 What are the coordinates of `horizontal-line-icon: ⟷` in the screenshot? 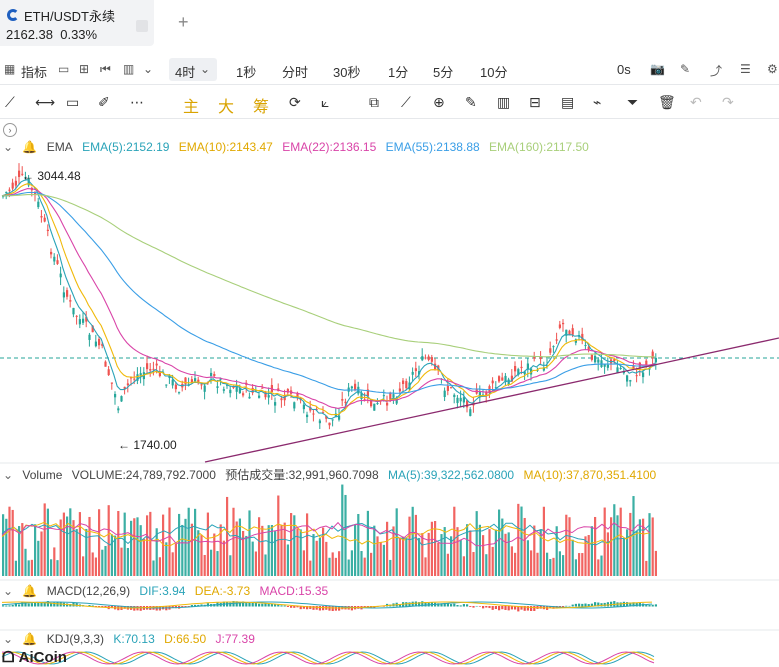 It's located at (45, 102).